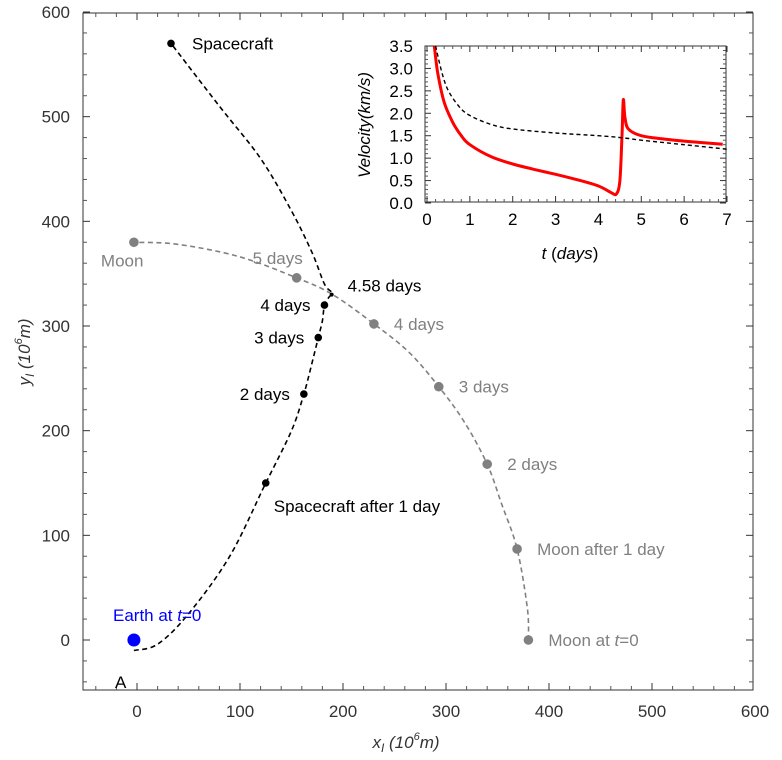 The image size is (782, 760). I want to click on inset-axes: 0 1 2 3 4 5 6 7 0.0 0.5 1.0 1.5 2.0 2.5 3.0 3.5, so click(560, 133).